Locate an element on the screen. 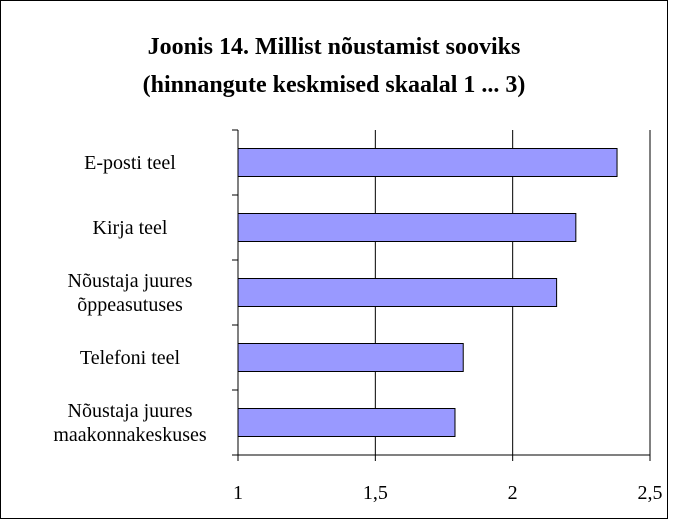 The image size is (673, 520). x-tick-label: 1 is located at coordinates (238, 493).